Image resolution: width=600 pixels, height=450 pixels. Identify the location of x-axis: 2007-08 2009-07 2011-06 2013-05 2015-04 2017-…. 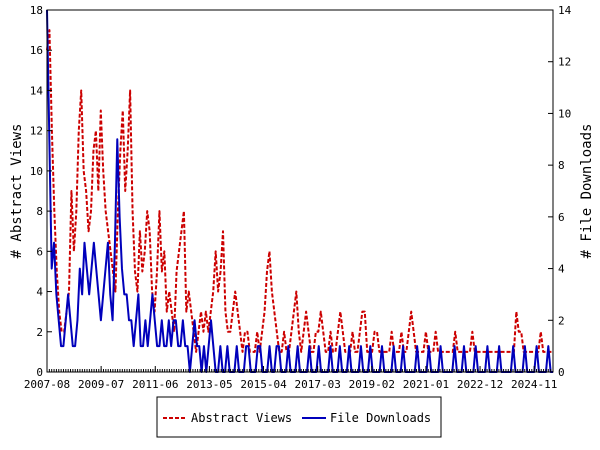
(290, 378).